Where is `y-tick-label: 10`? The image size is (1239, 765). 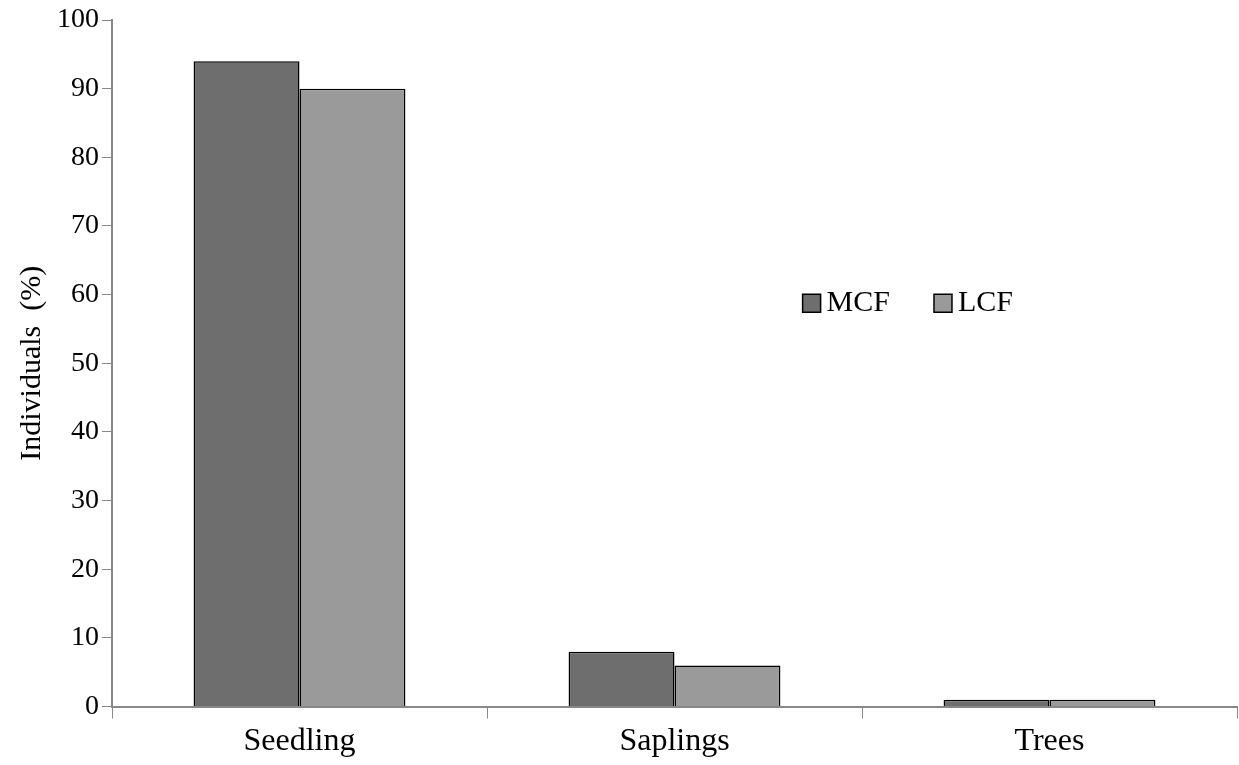
y-tick-label: 10 is located at coordinates (85, 636).